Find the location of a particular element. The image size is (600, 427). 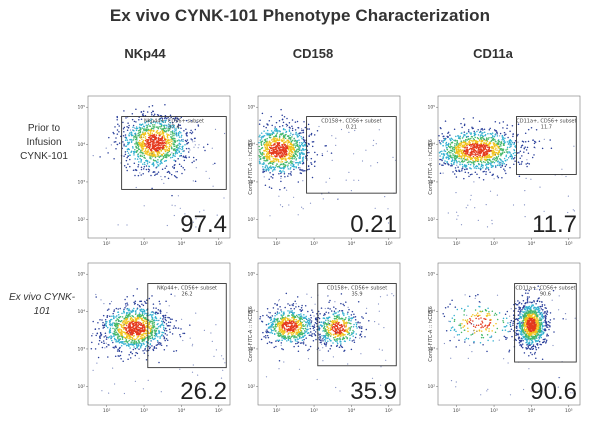

cell-events is located at coordinates (159, 165).